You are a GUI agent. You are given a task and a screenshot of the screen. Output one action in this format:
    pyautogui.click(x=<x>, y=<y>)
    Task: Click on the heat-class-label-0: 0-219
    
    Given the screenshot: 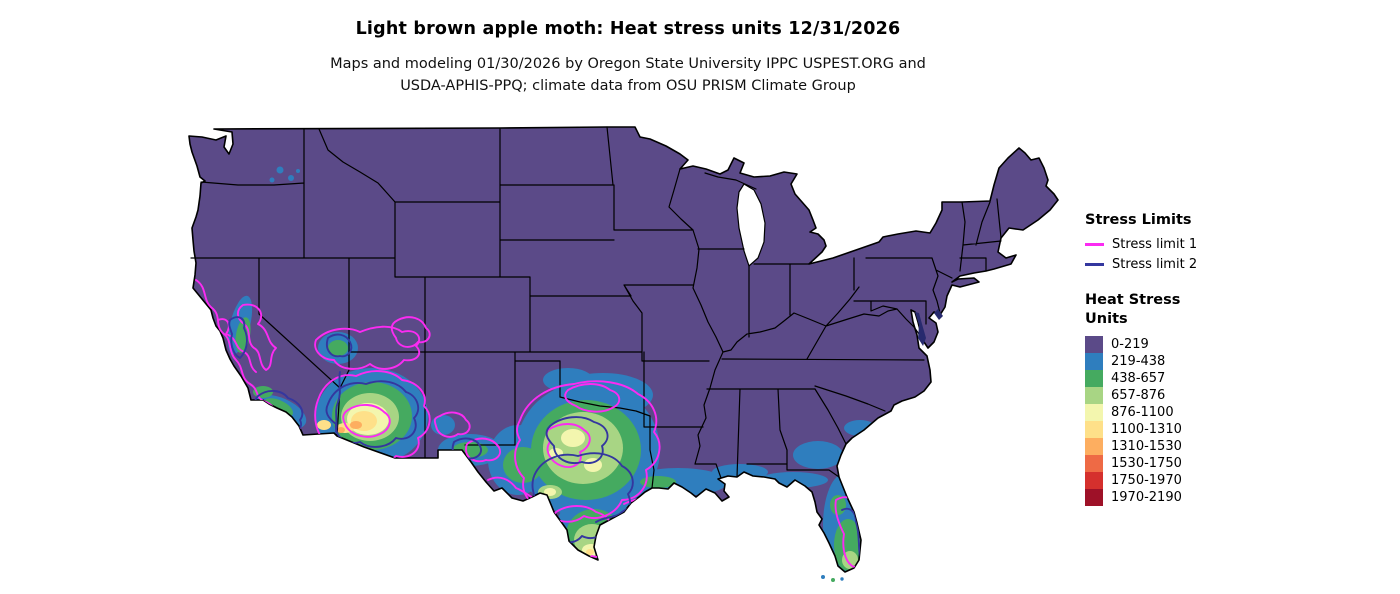 What is the action you would take?
    pyautogui.click(x=1130, y=344)
    